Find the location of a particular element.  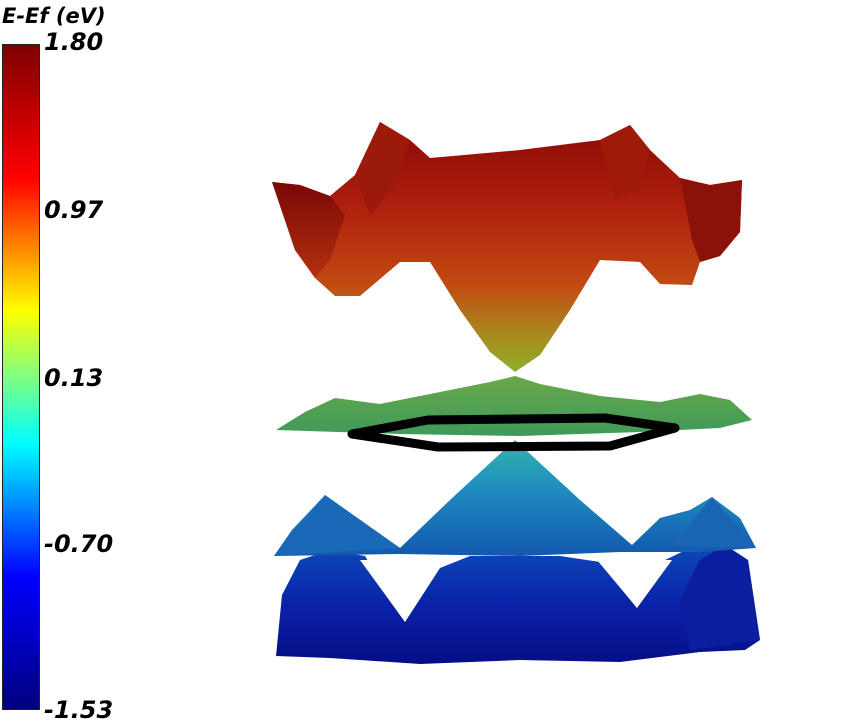

colorbar-tick-label: 0.13 is located at coordinates (74, 378).